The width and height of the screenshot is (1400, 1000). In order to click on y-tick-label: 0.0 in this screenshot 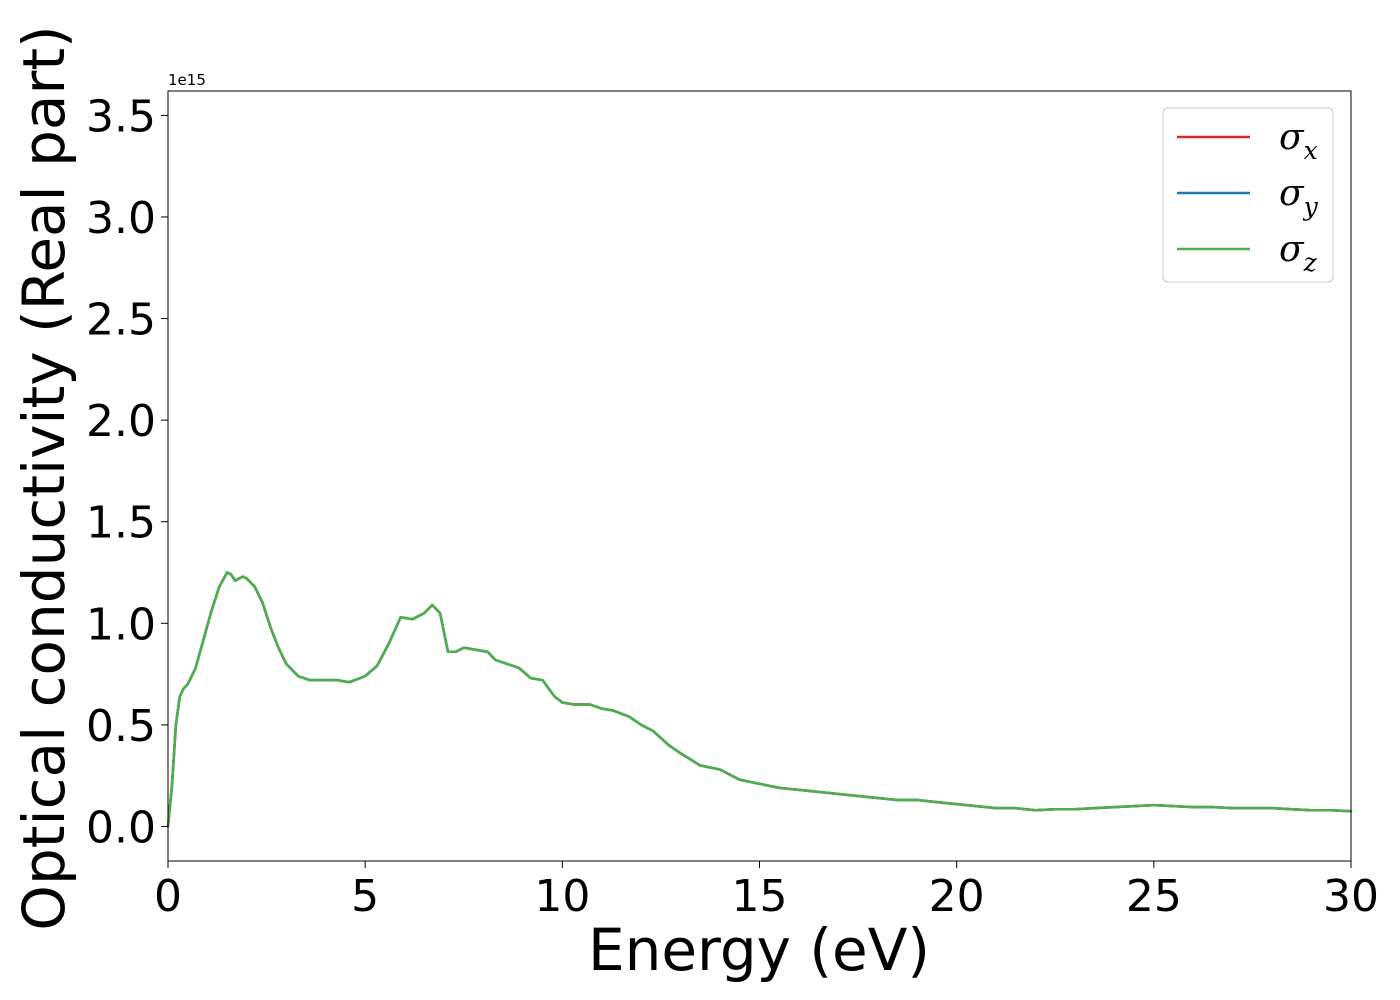, I will do `click(121, 827)`.